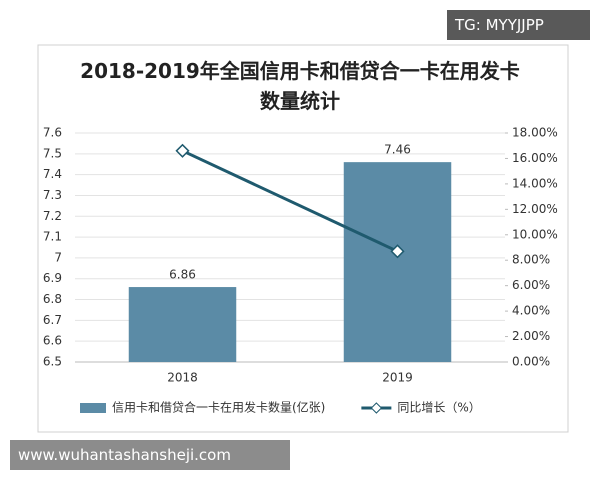 This screenshot has width=600, height=480. What do you see at coordinates (58, 257) in the screenshot?
I see `y-tick-label: 7` at bounding box center [58, 257].